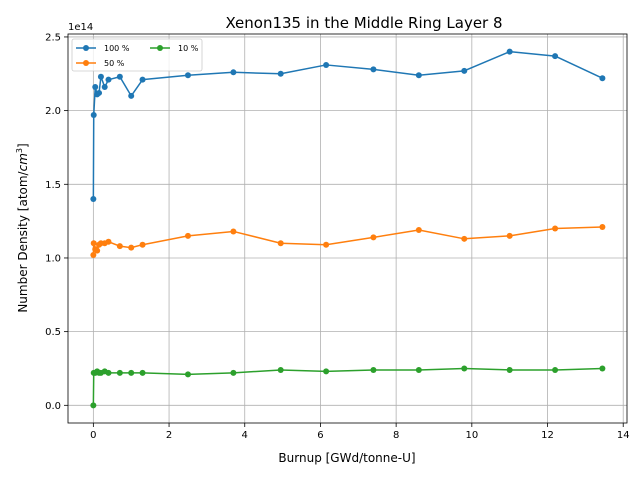 The height and width of the screenshot is (480, 640). I want to click on legend: 100 % 50 % 10 %, so click(137, 55).